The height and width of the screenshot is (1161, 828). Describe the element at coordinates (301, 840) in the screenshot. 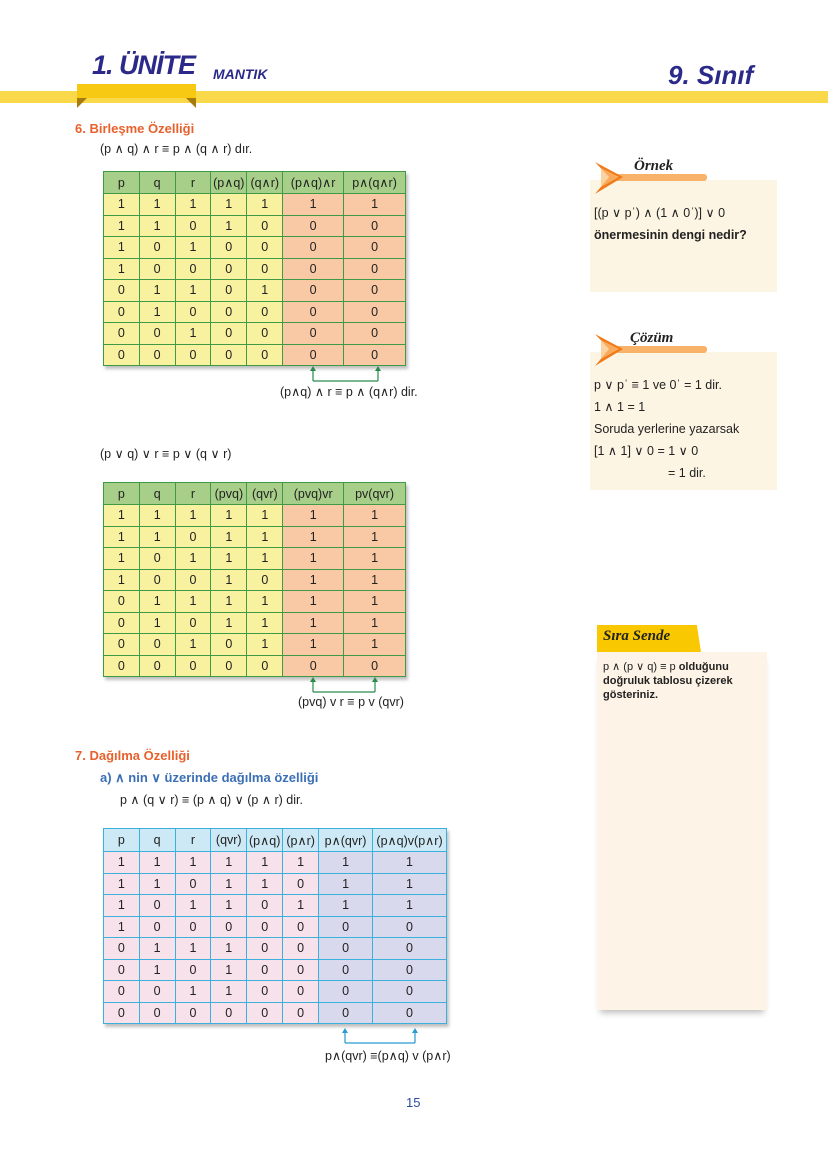

I see `column-header: (p∧r)` at that location.